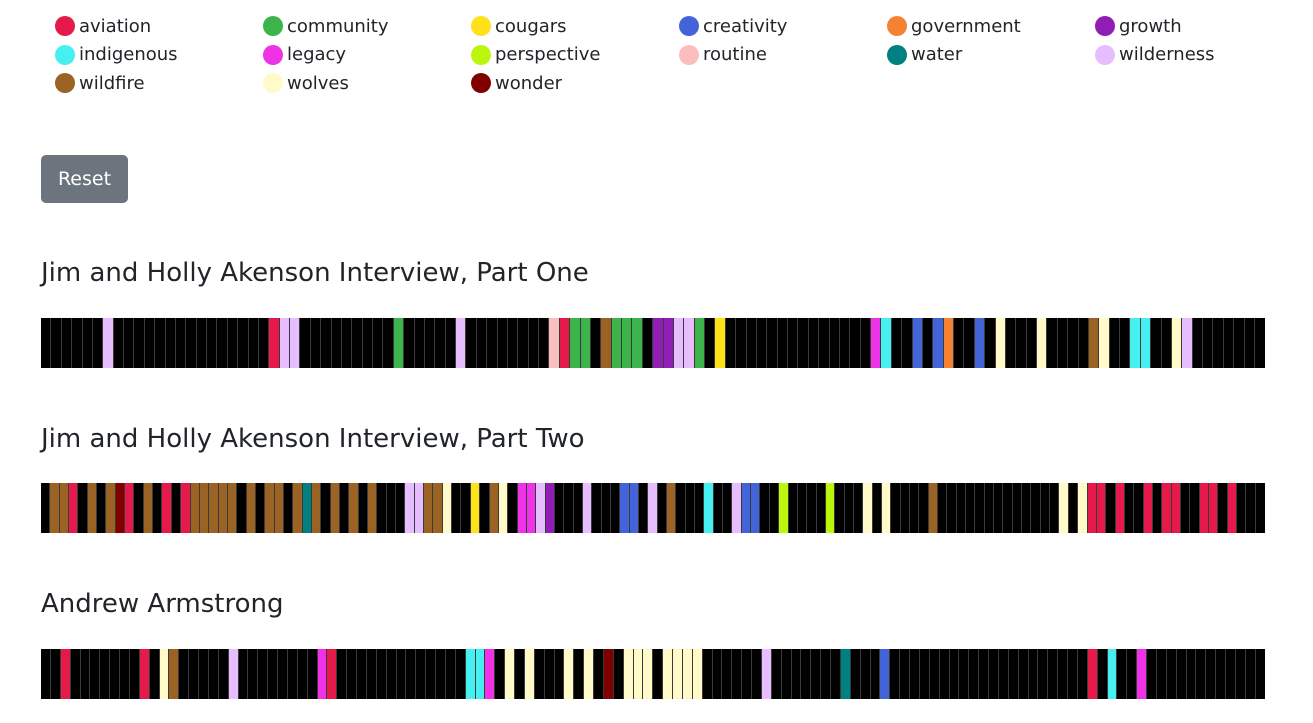 This screenshot has height=723, width=1313. I want to click on legend-item-growth: growth, so click(1199, 26).